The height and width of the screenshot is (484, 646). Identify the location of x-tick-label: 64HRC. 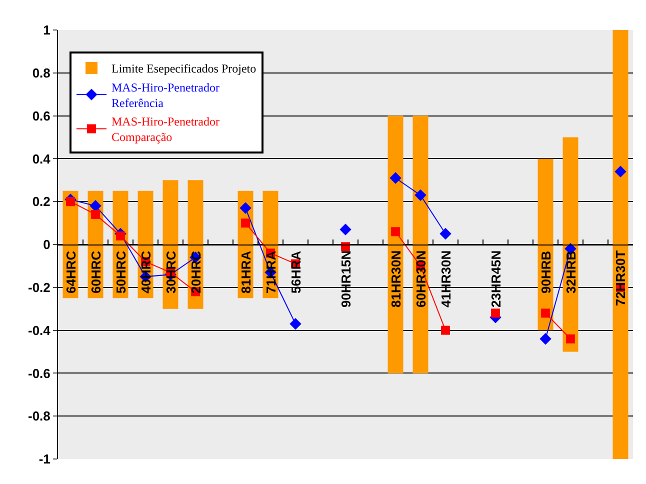
(71, 272).